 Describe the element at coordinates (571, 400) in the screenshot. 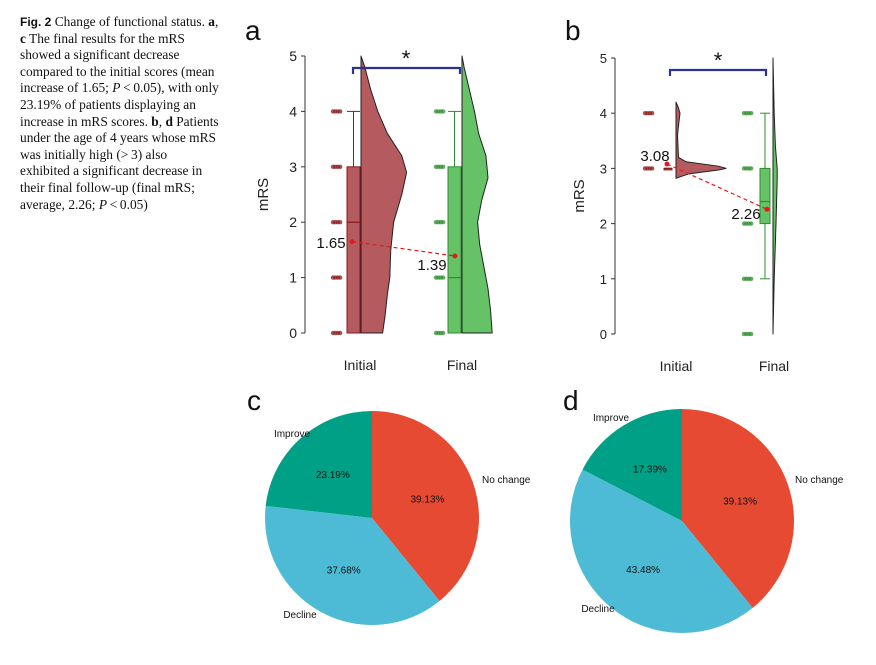

I see `panel-letter: d` at that location.